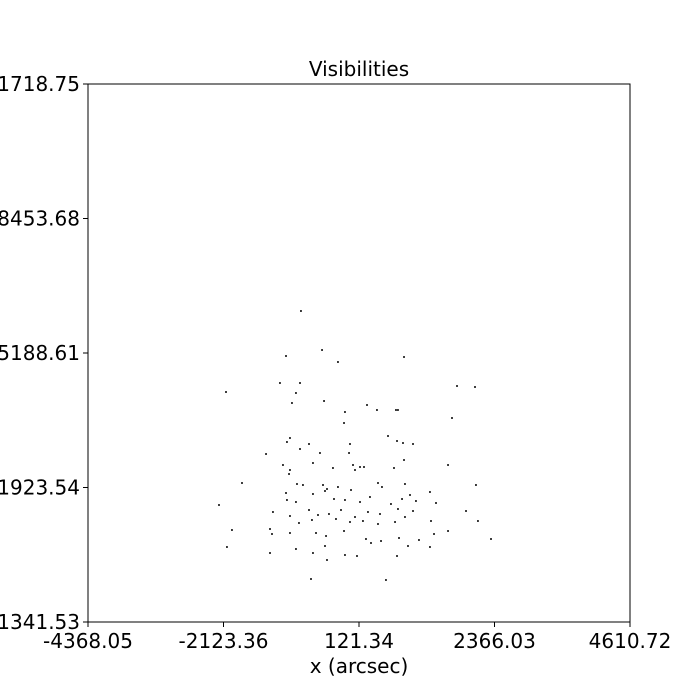 Image resolution: width=700 pixels, height=700 pixels. Describe the element at coordinates (630, 641) in the screenshot. I see `x-tick-label: 4610.72` at that location.